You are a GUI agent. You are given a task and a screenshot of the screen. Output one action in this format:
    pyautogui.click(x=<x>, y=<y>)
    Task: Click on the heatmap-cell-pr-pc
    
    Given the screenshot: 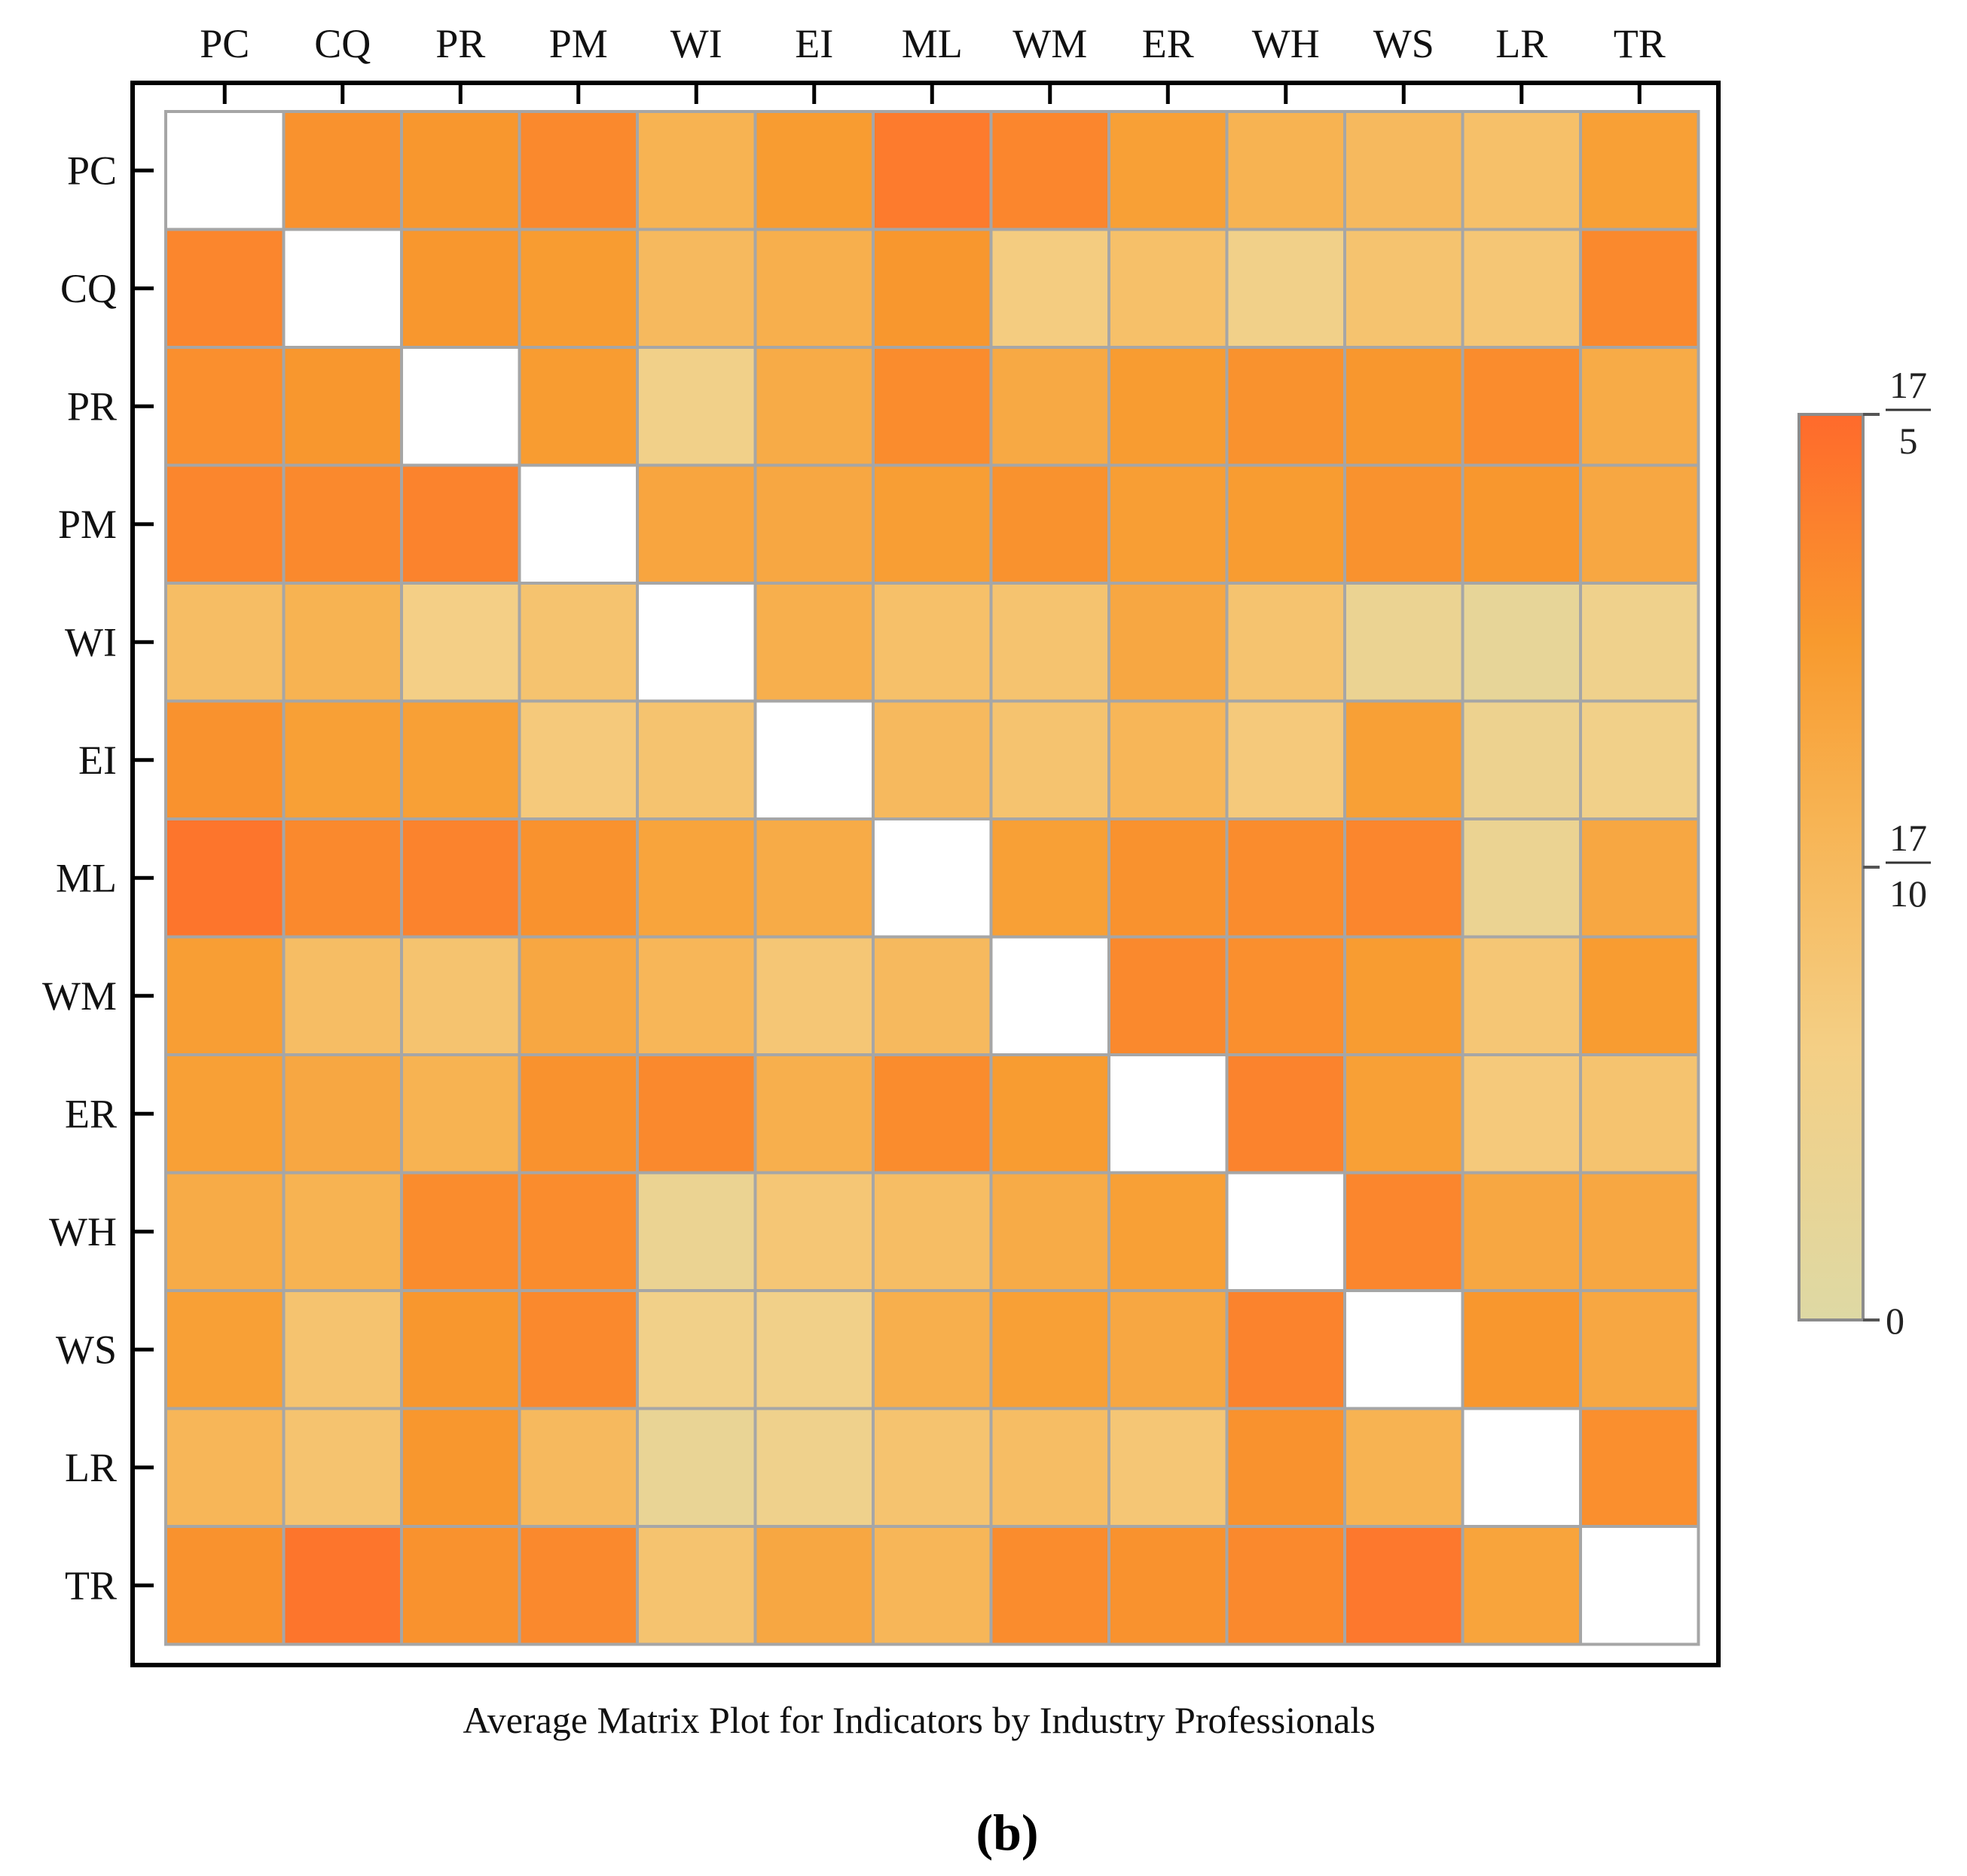 What is the action you would take?
    pyautogui.click(x=225, y=406)
    